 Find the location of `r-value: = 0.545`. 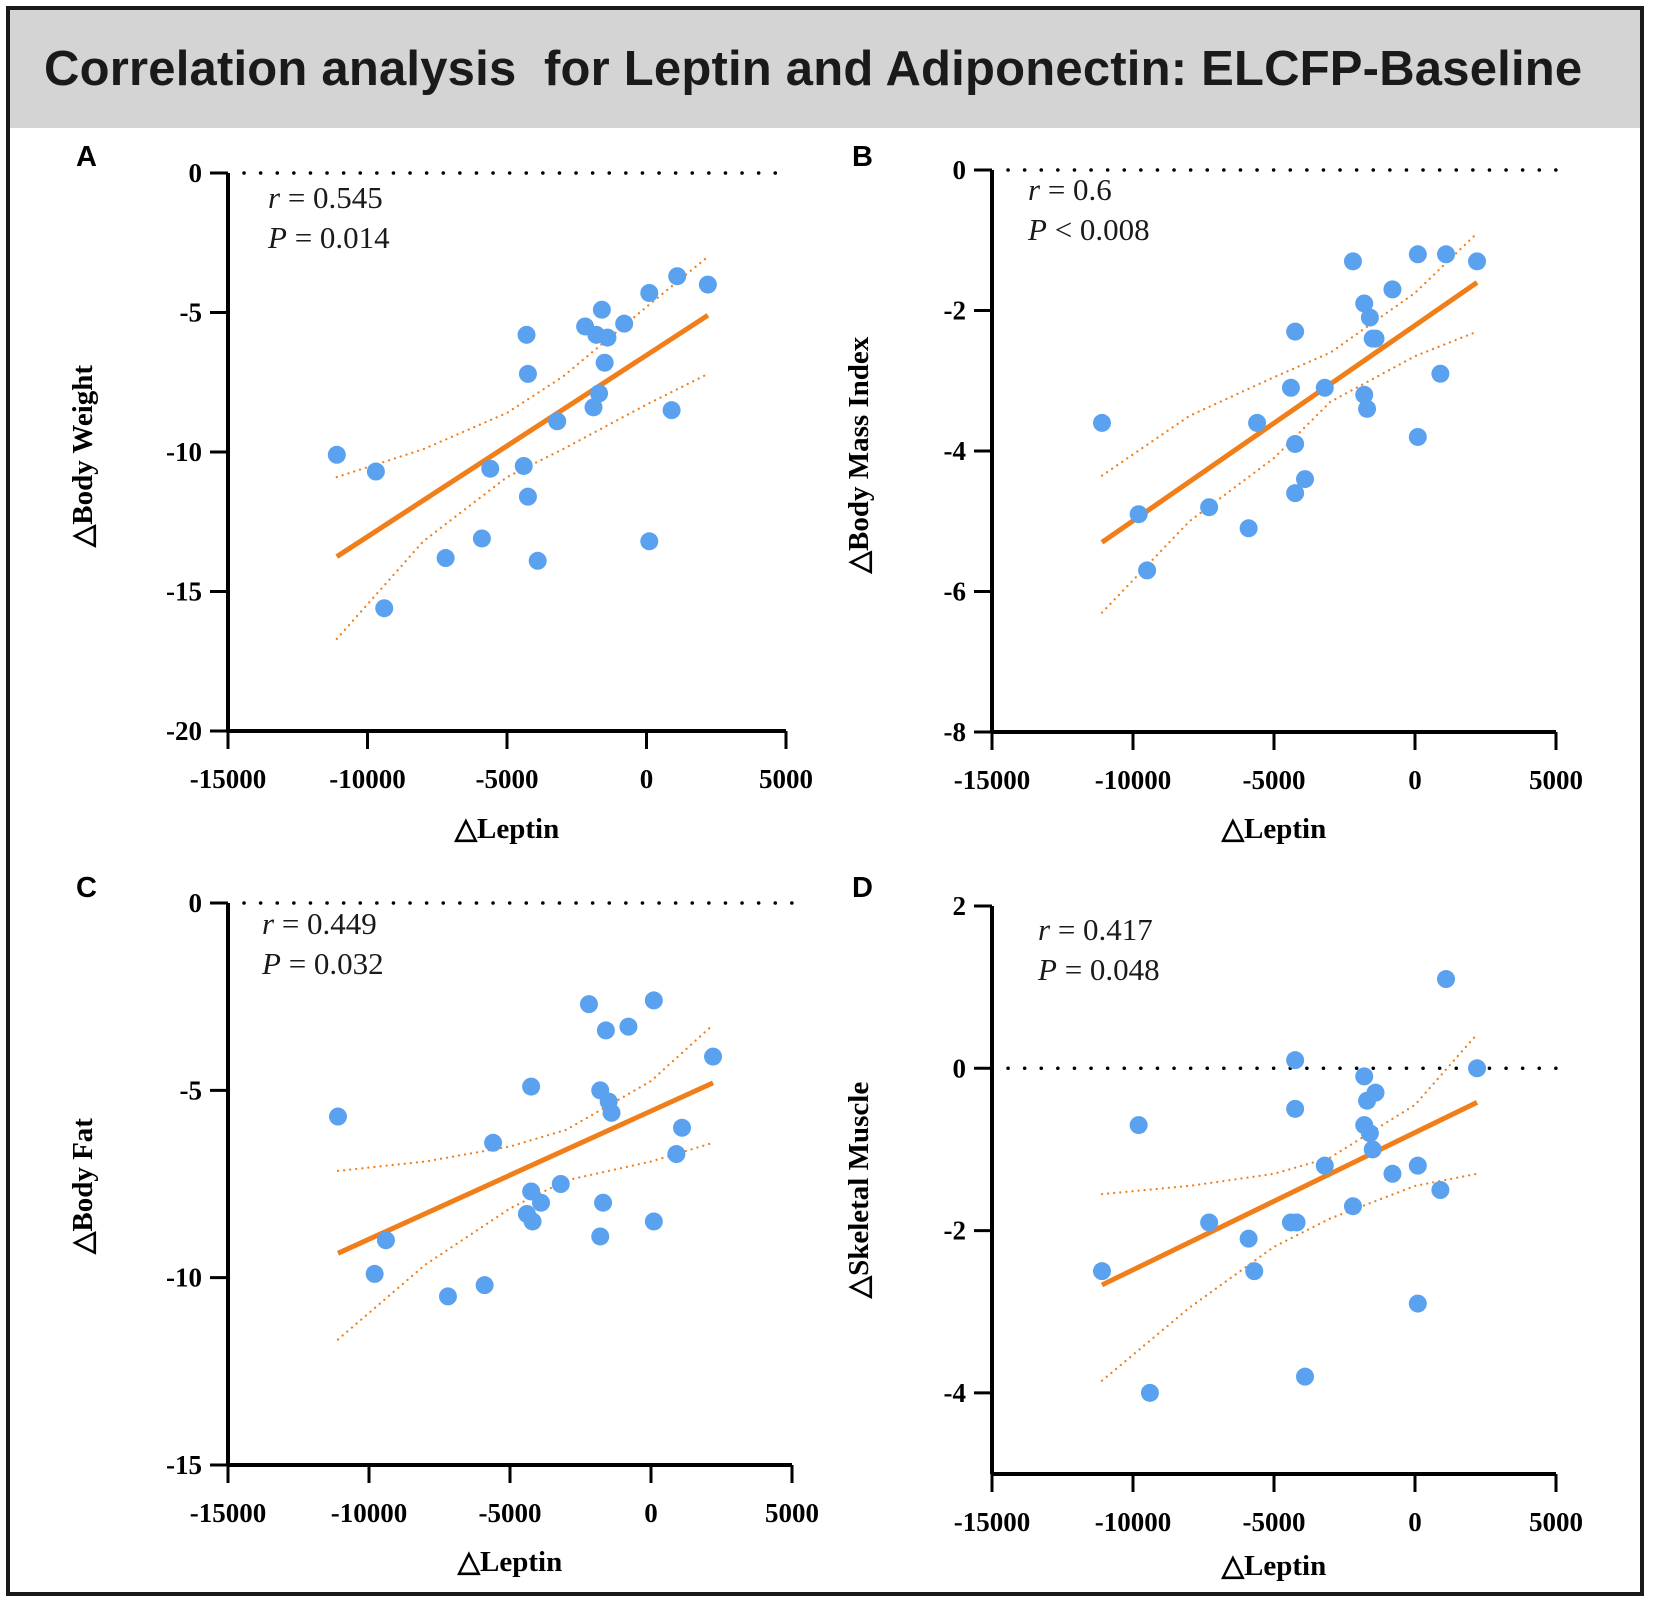

r-value: = 0.545 is located at coordinates (331, 197).